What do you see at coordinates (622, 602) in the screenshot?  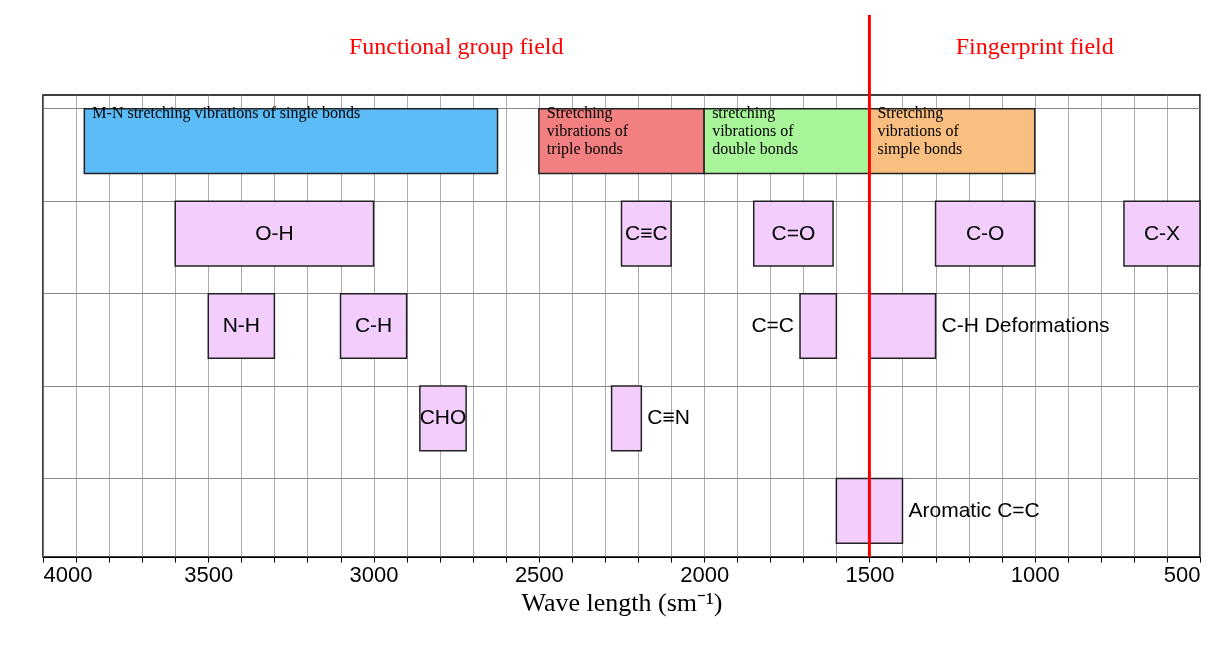 I see `x-axis-title: Wave length (sm⁻¹)` at bounding box center [622, 602].